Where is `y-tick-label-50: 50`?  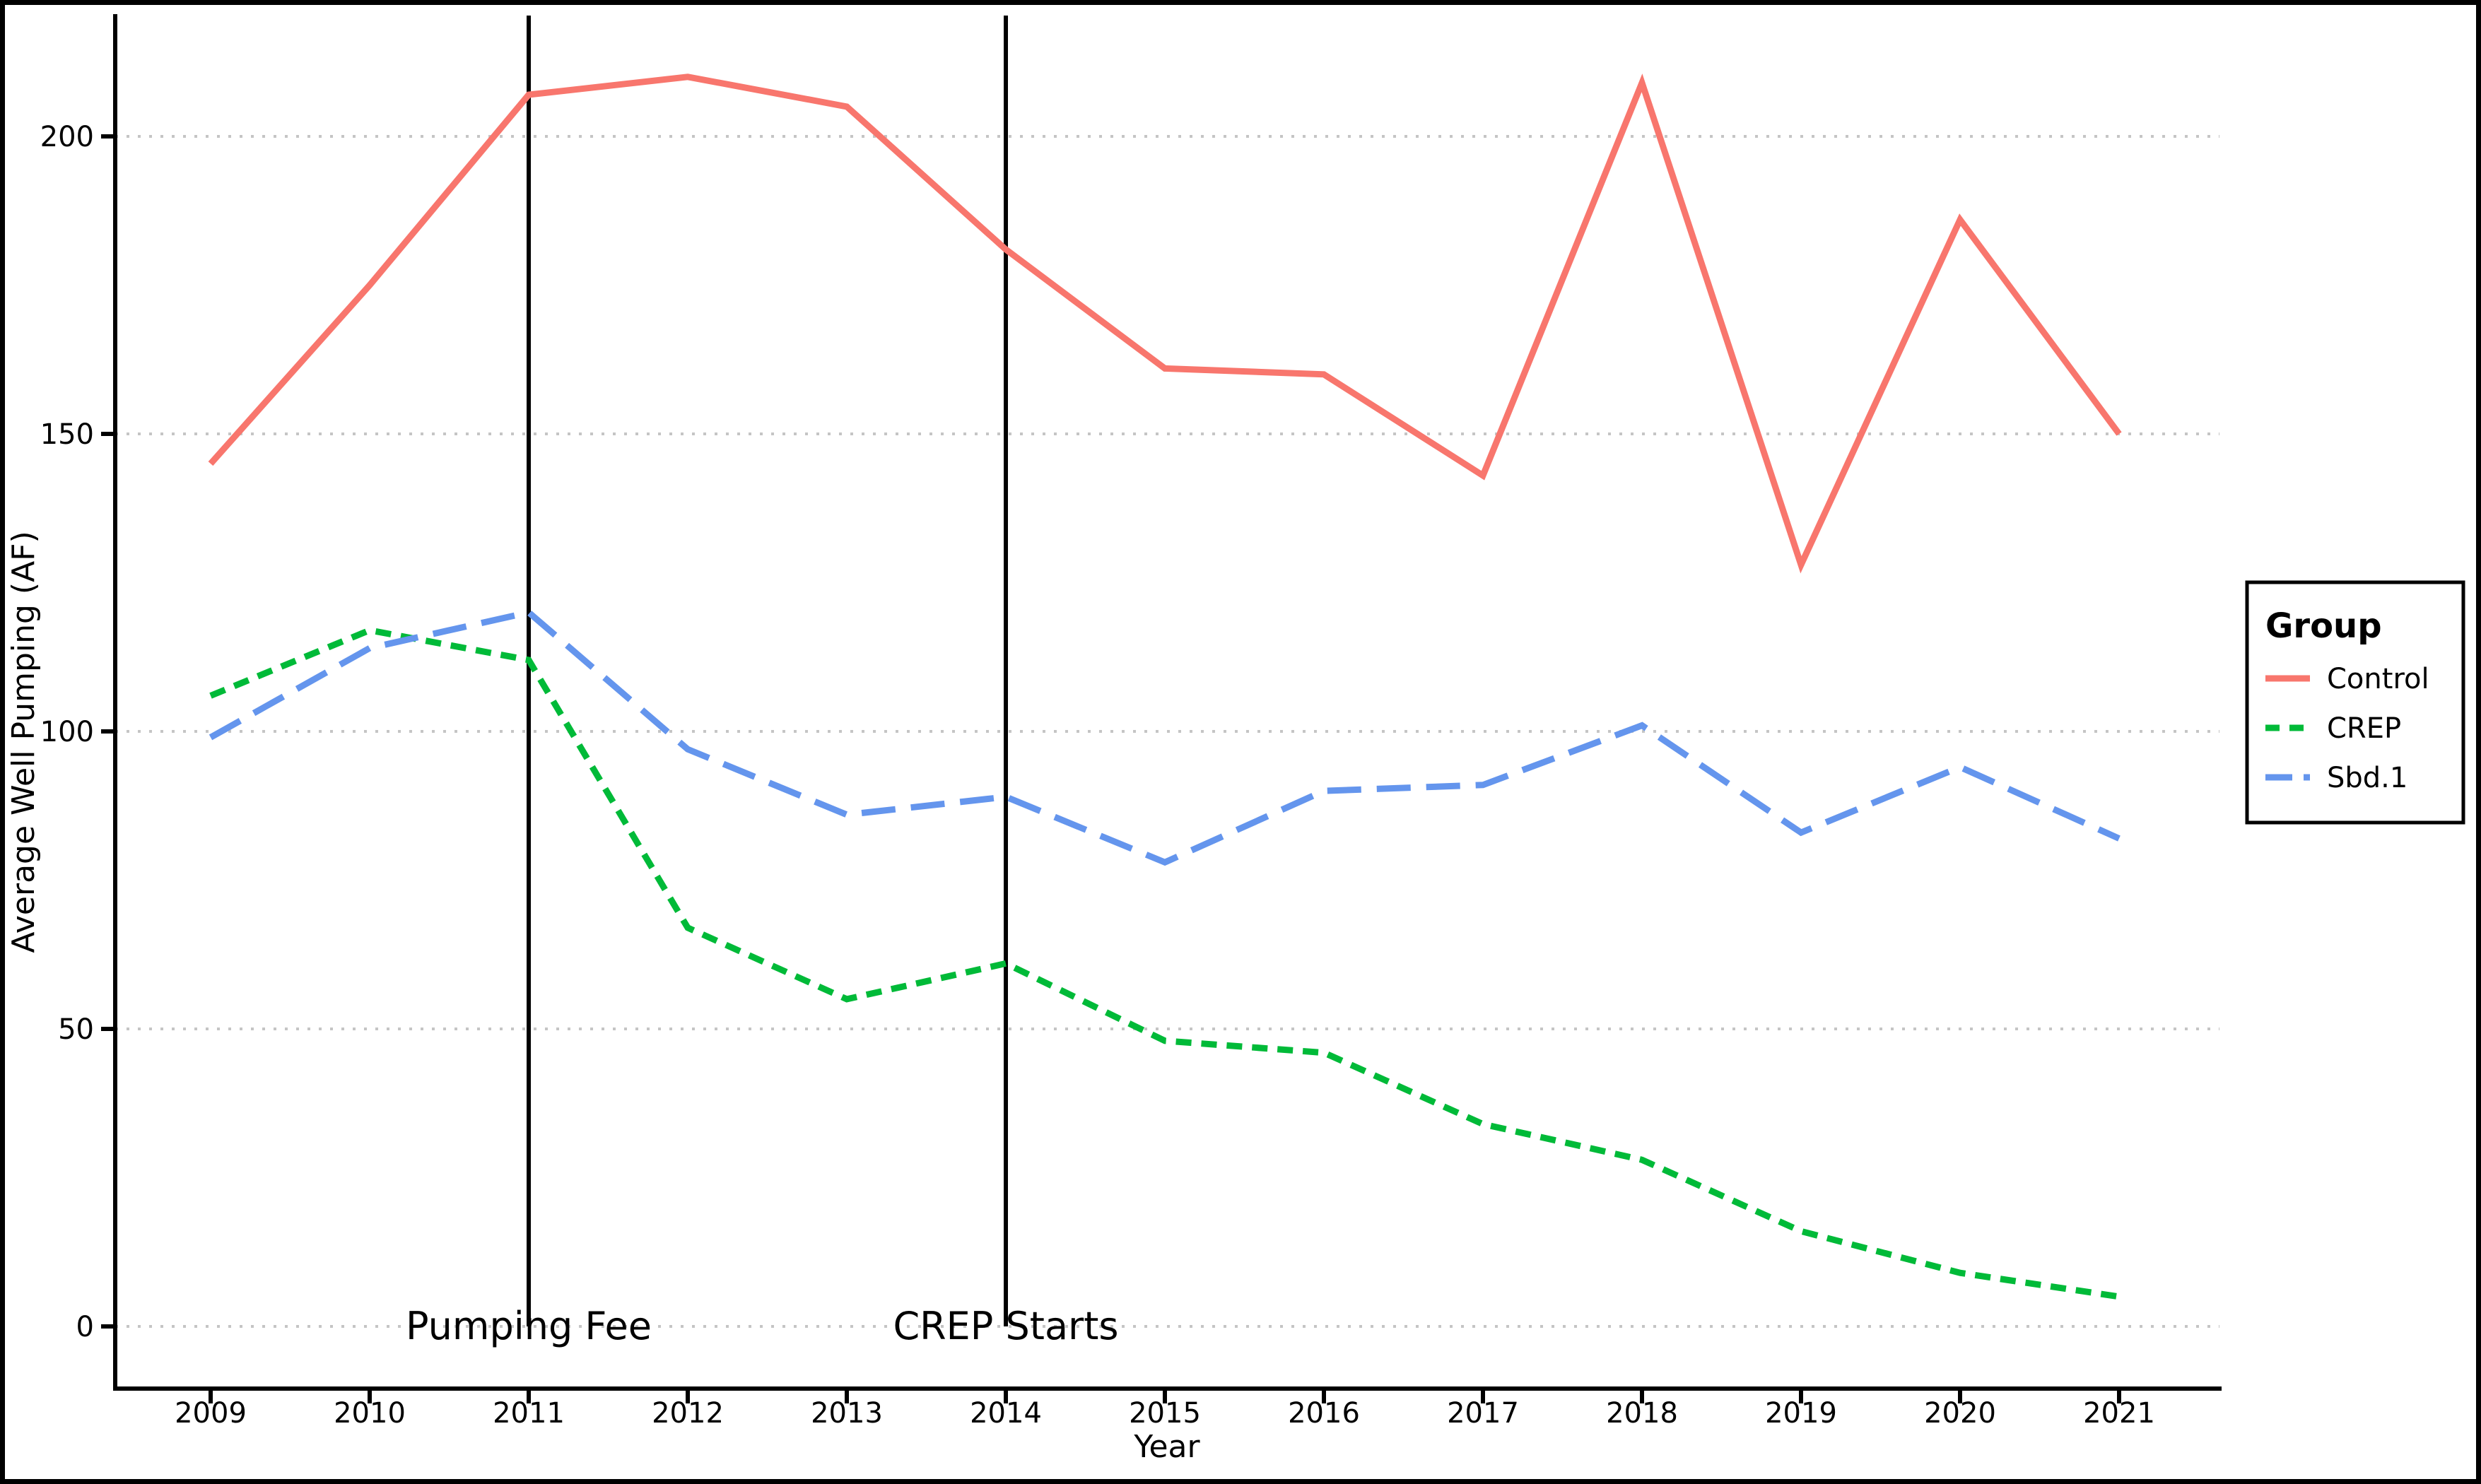
y-tick-label-50: 50 is located at coordinates (76, 1029).